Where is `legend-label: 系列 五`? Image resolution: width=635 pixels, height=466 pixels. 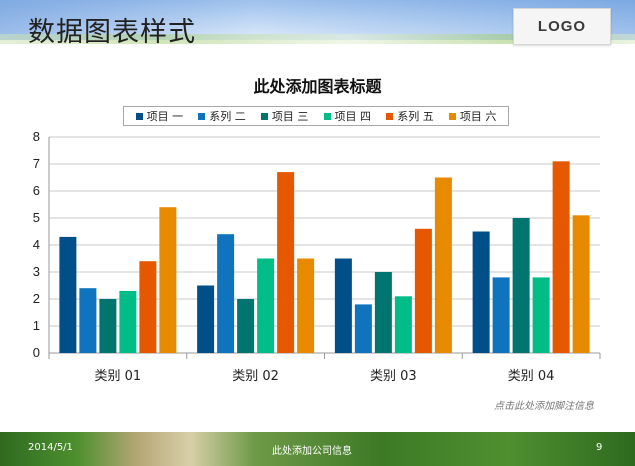
legend-label: 系列 五 is located at coordinates (415, 116).